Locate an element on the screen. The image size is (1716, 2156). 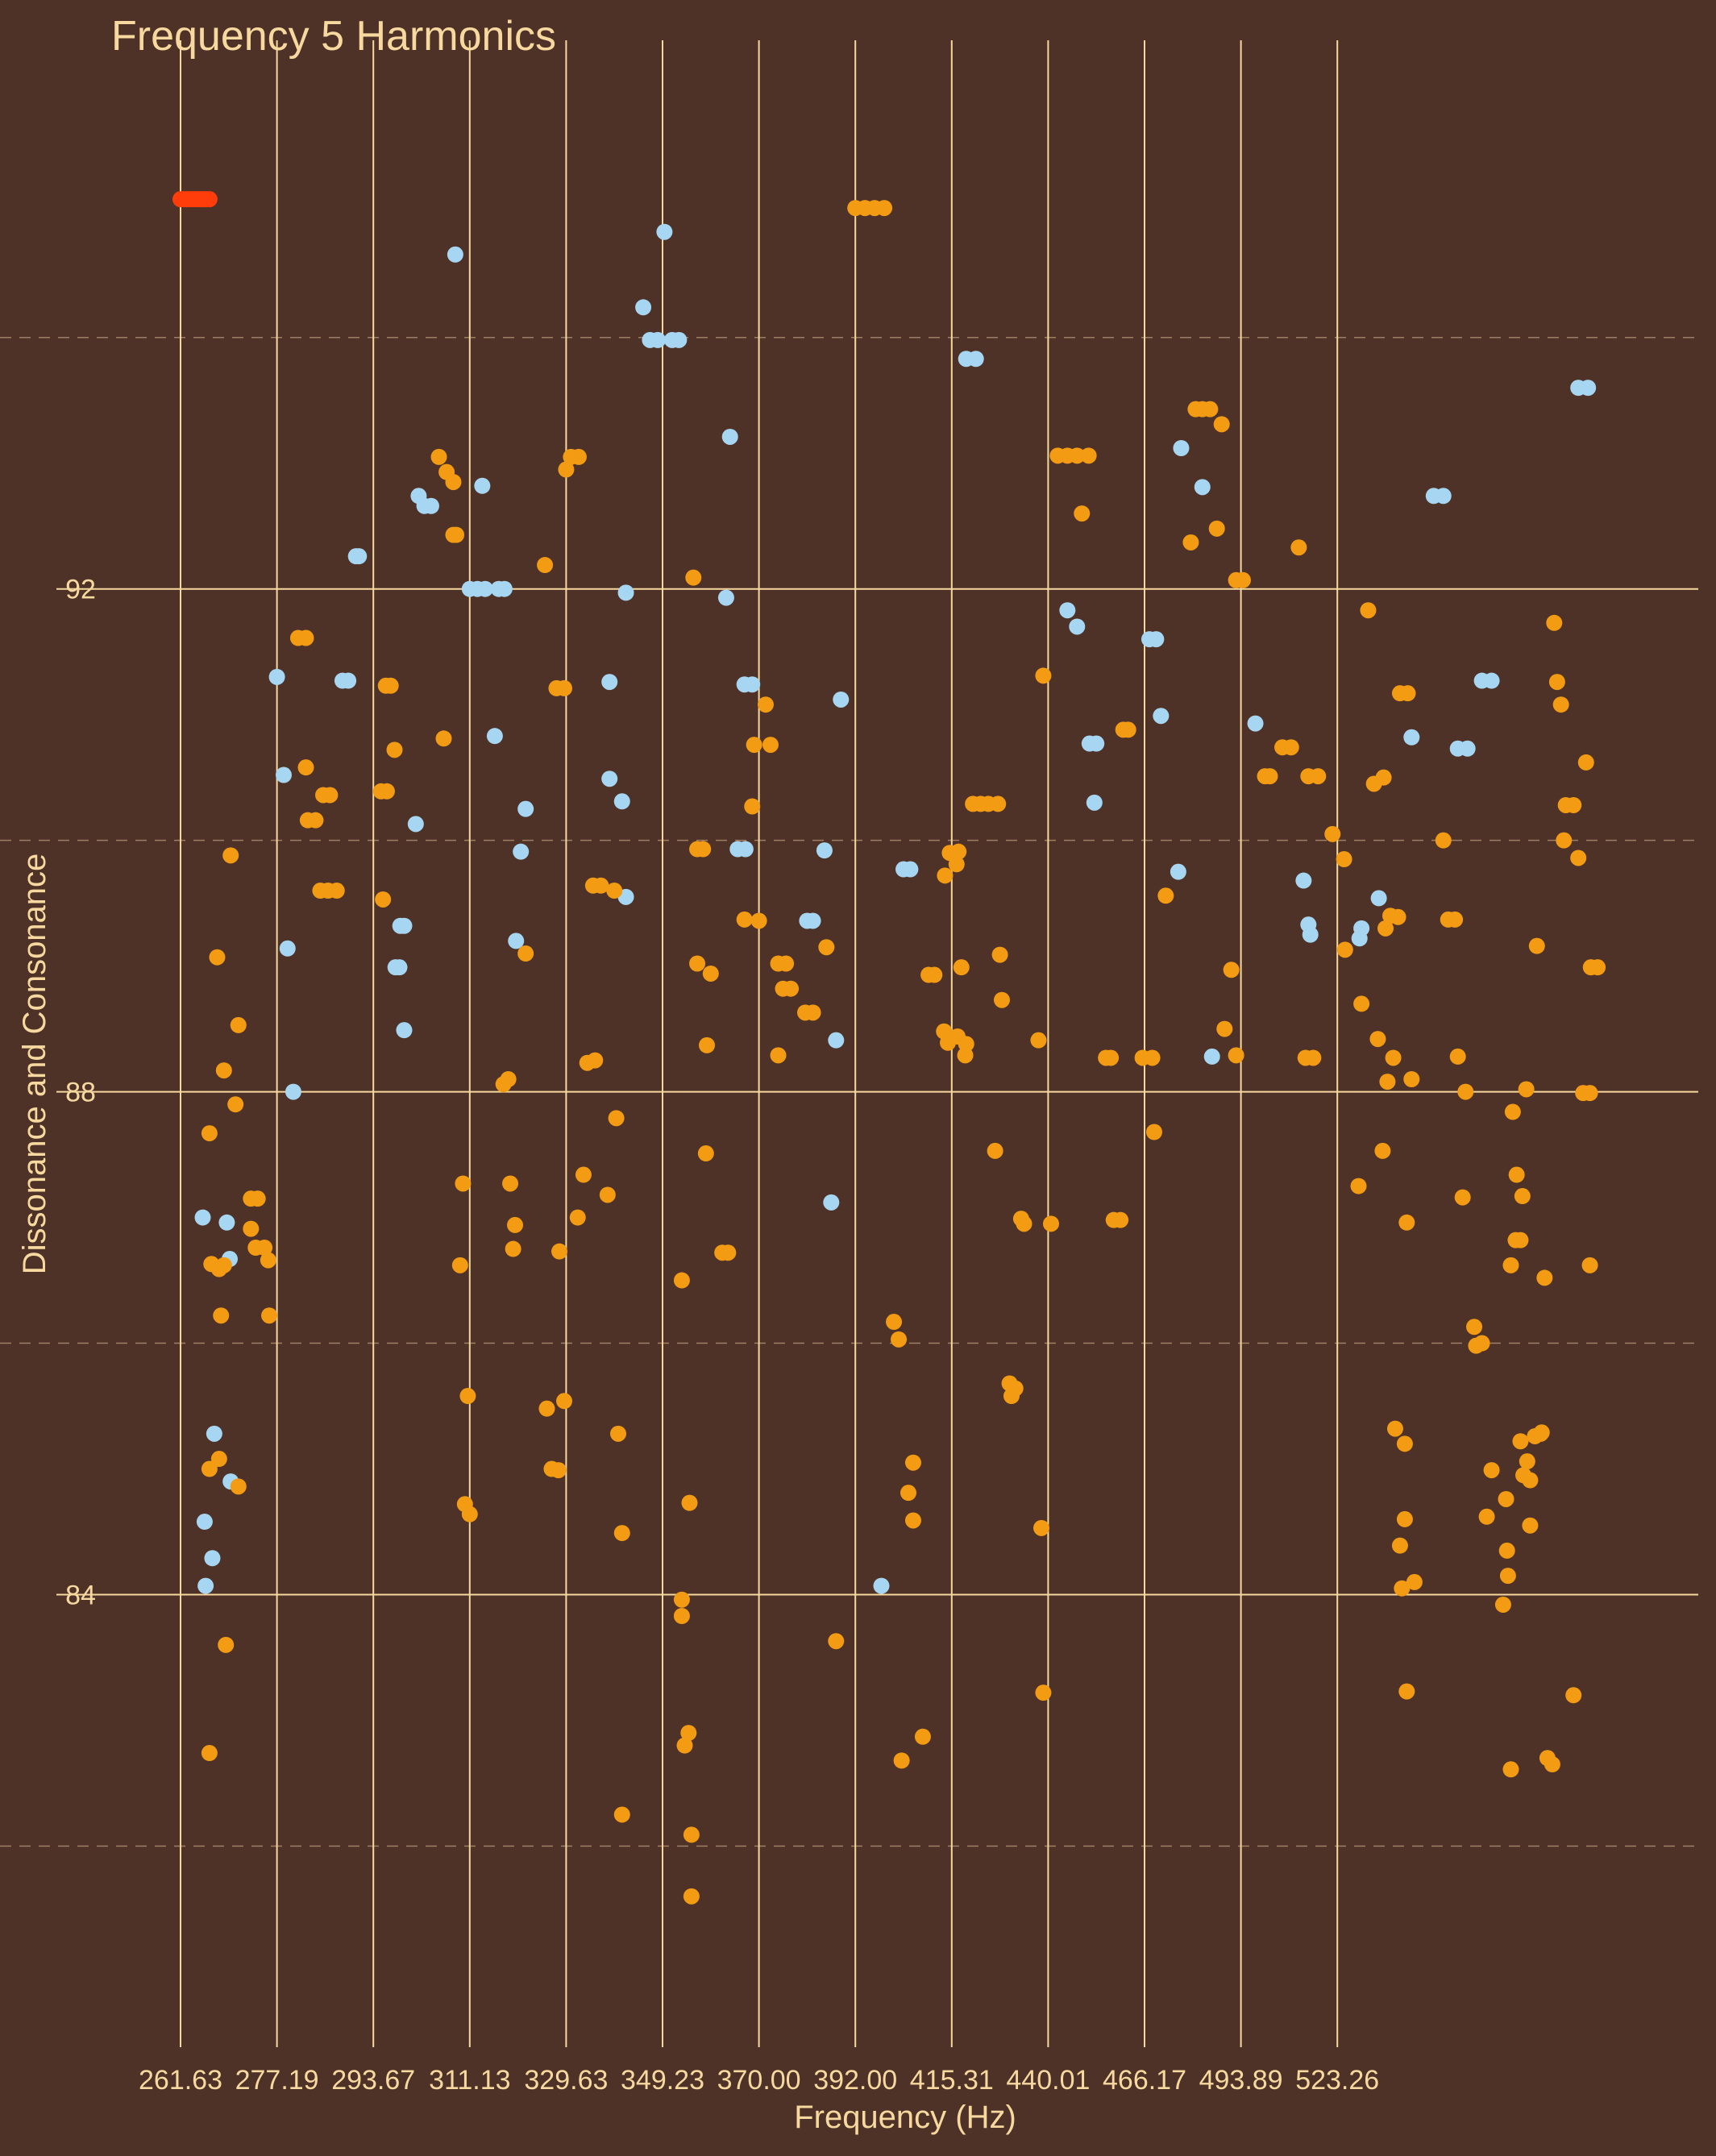
x-tick-label: 329.63 is located at coordinates (566, 2080).